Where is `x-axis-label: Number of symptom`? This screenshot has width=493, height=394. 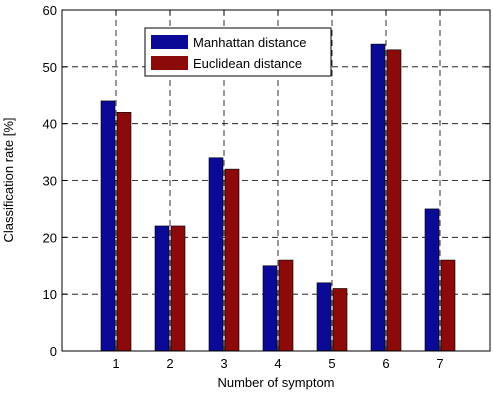
x-axis-label: Number of symptom is located at coordinates (275, 382).